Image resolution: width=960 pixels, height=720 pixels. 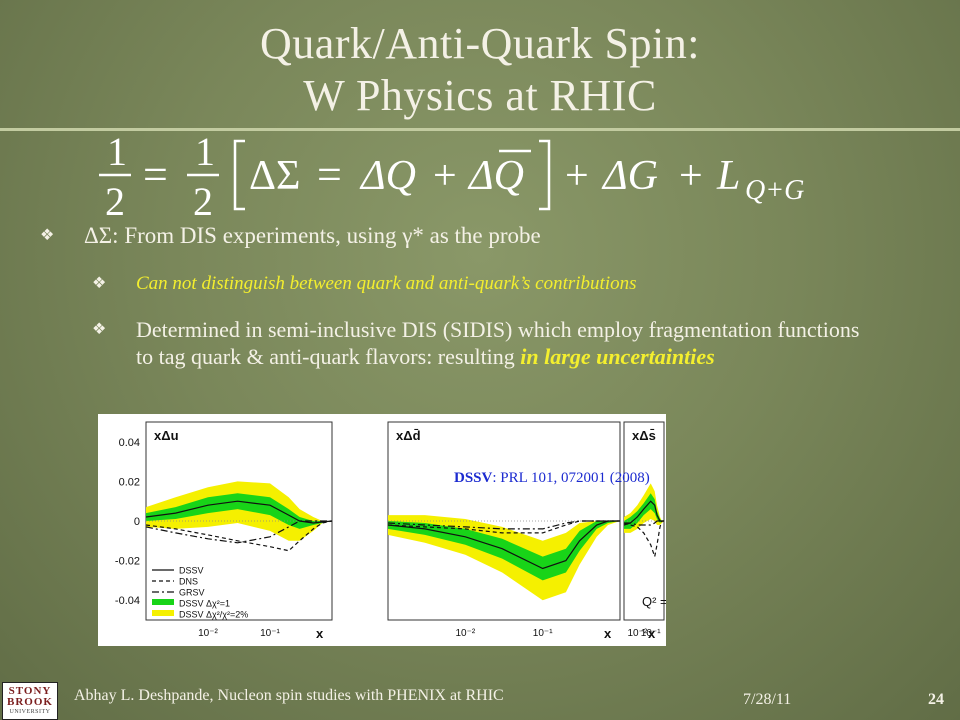 I want to click on footer-date: 7/28/11, so click(x=767, y=699).